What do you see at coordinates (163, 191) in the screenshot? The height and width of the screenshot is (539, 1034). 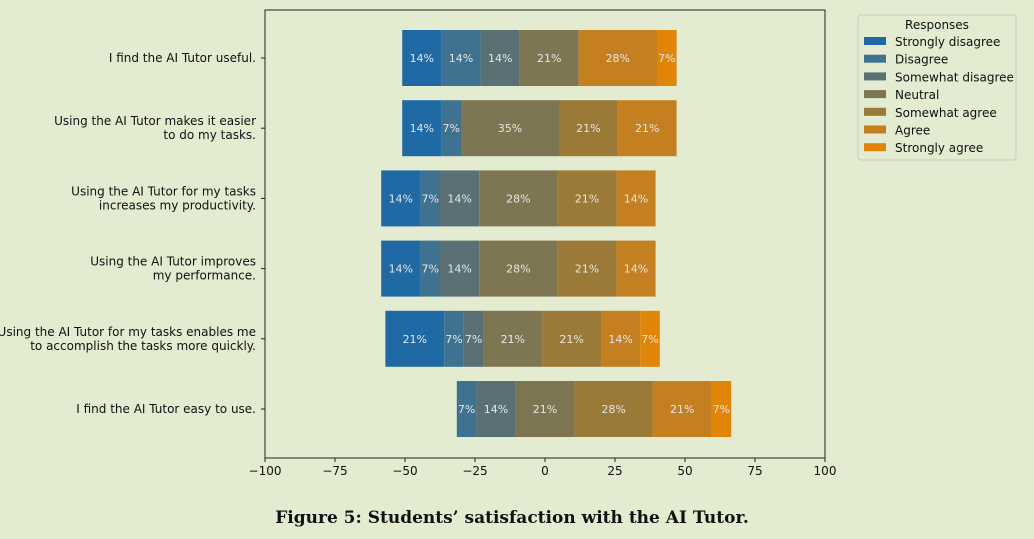 I see `category-label: Using the AI Tutor for my tasks` at bounding box center [163, 191].